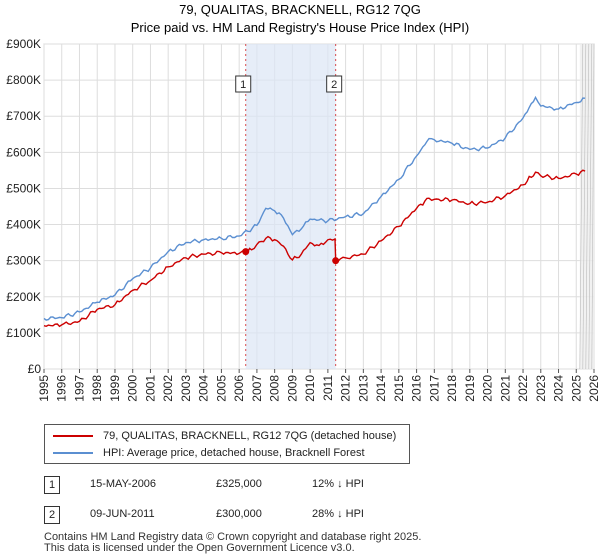 This screenshot has width=600, height=560. I want to click on x-tick-label: 2012, so click(346, 388).